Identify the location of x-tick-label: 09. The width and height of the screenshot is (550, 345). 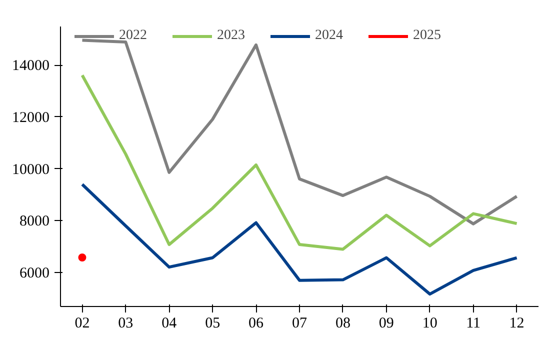
(386, 324).